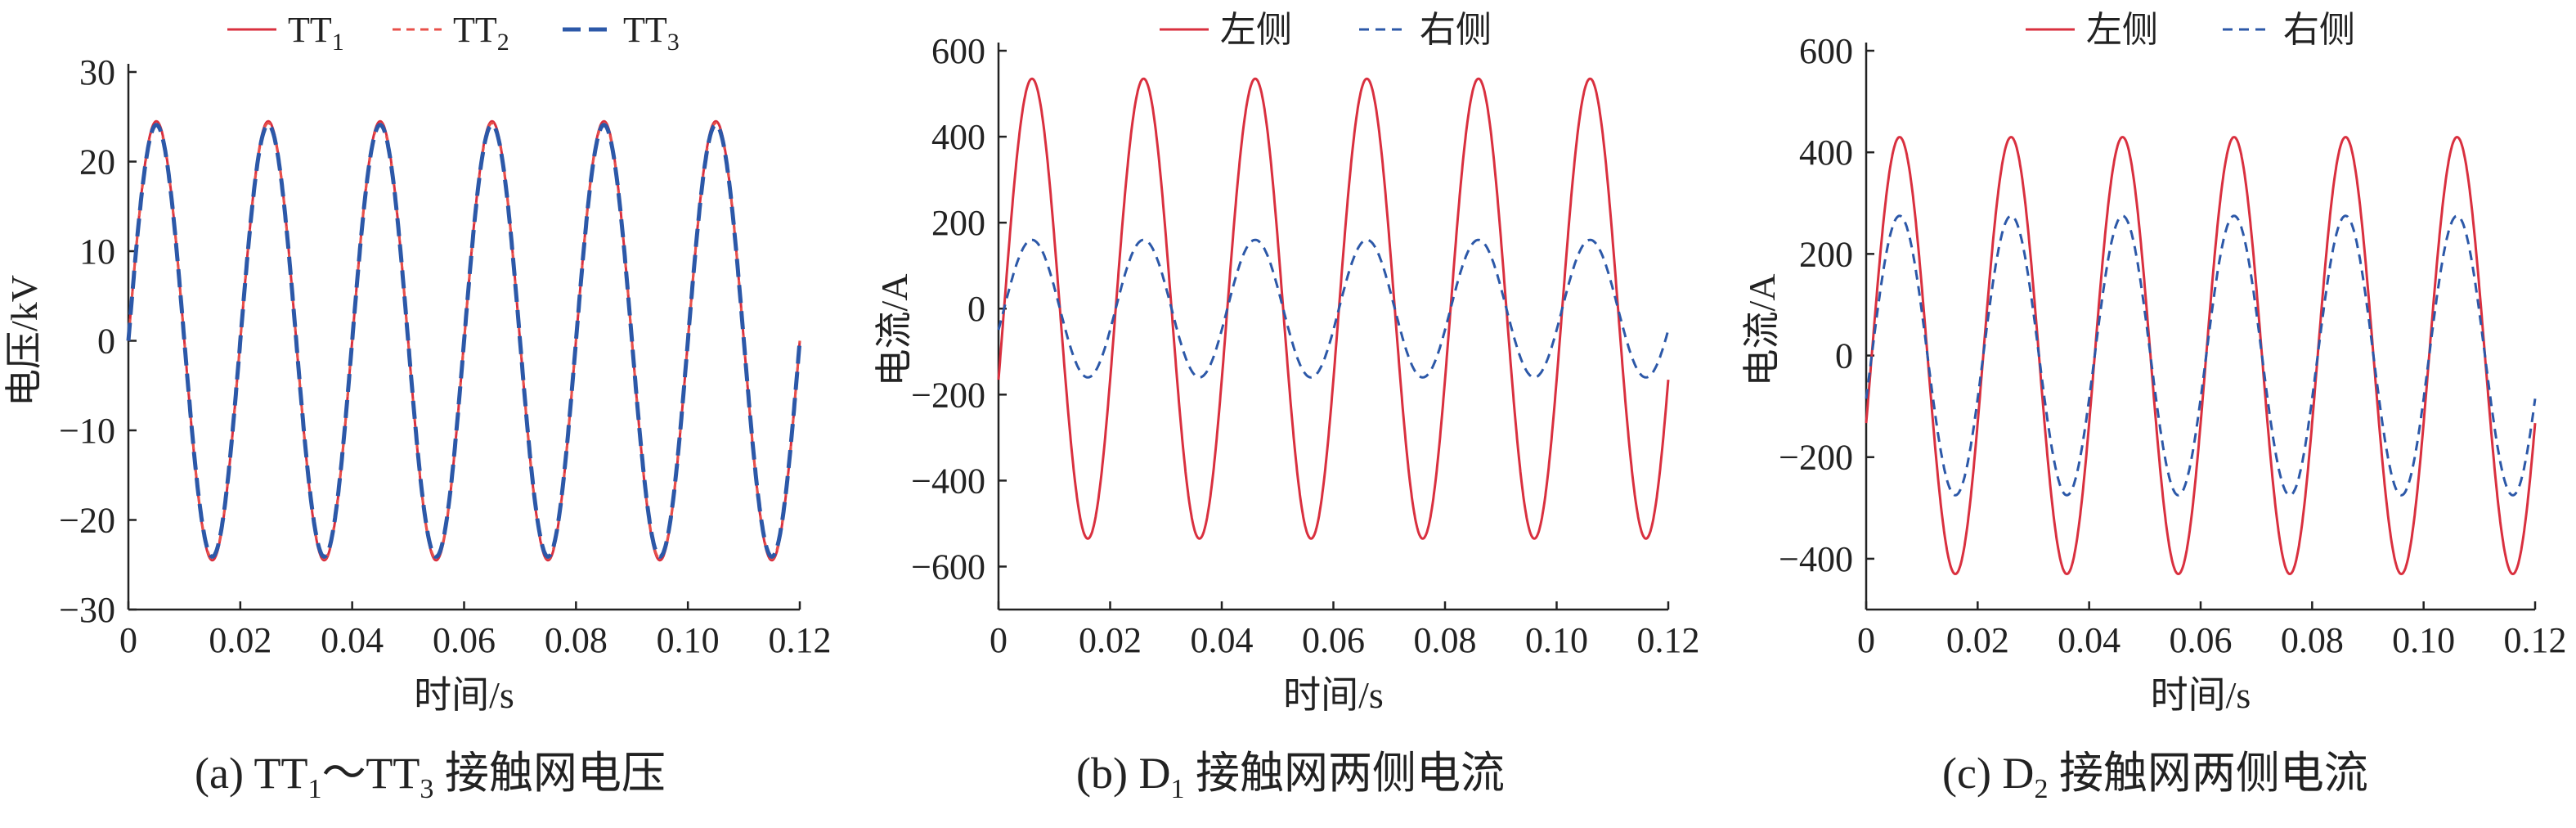 This screenshot has height=828, width=2576. What do you see at coordinates (2208, 774) in the screenshot?
I see `caption-c-suffix: 接触网两侧电流` at bounding box center [2208, 774].